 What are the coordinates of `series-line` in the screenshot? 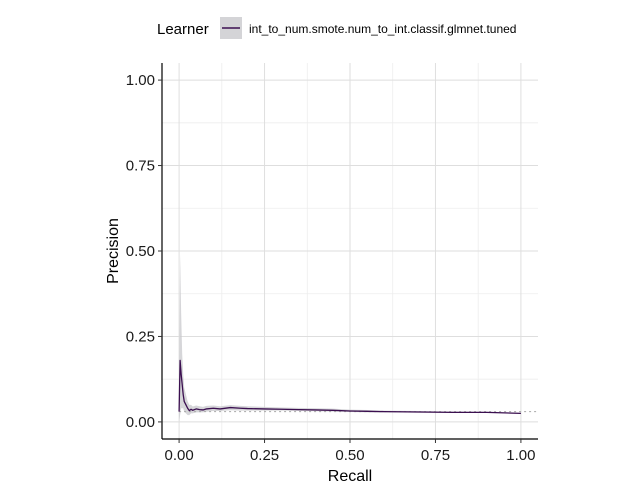 It's located at (349, 387).